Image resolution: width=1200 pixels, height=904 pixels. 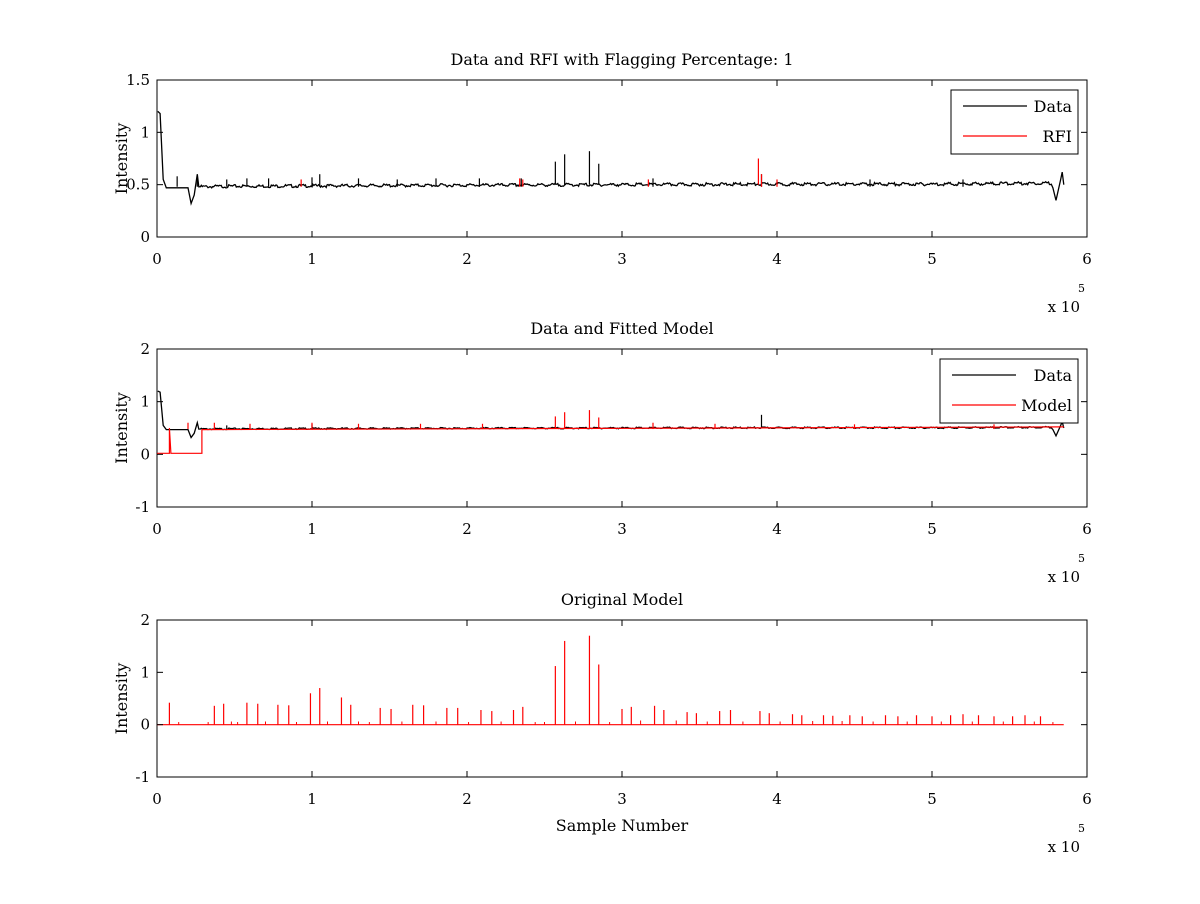 What do you see at coordinates (622, 599) in the screenshot?
I see `chart-title: Original Model` at bounding box center [622, 599].